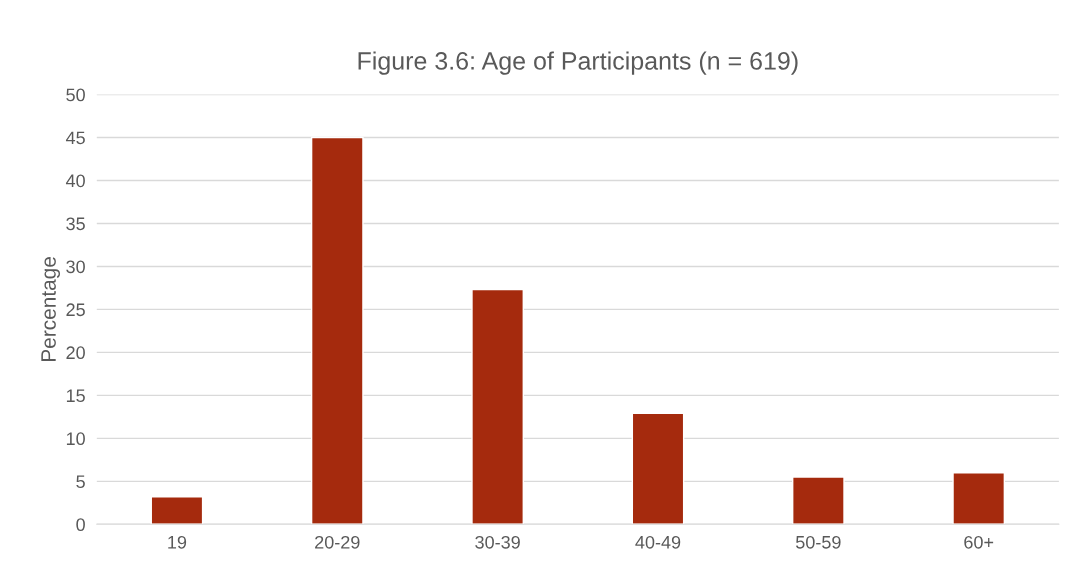 The height and width of the screenshot is (573, 1075). What do you see at coordinates (75, 224) in the screenshot?
I see `y-tick-label: 35` at bounding box center [75, 224].